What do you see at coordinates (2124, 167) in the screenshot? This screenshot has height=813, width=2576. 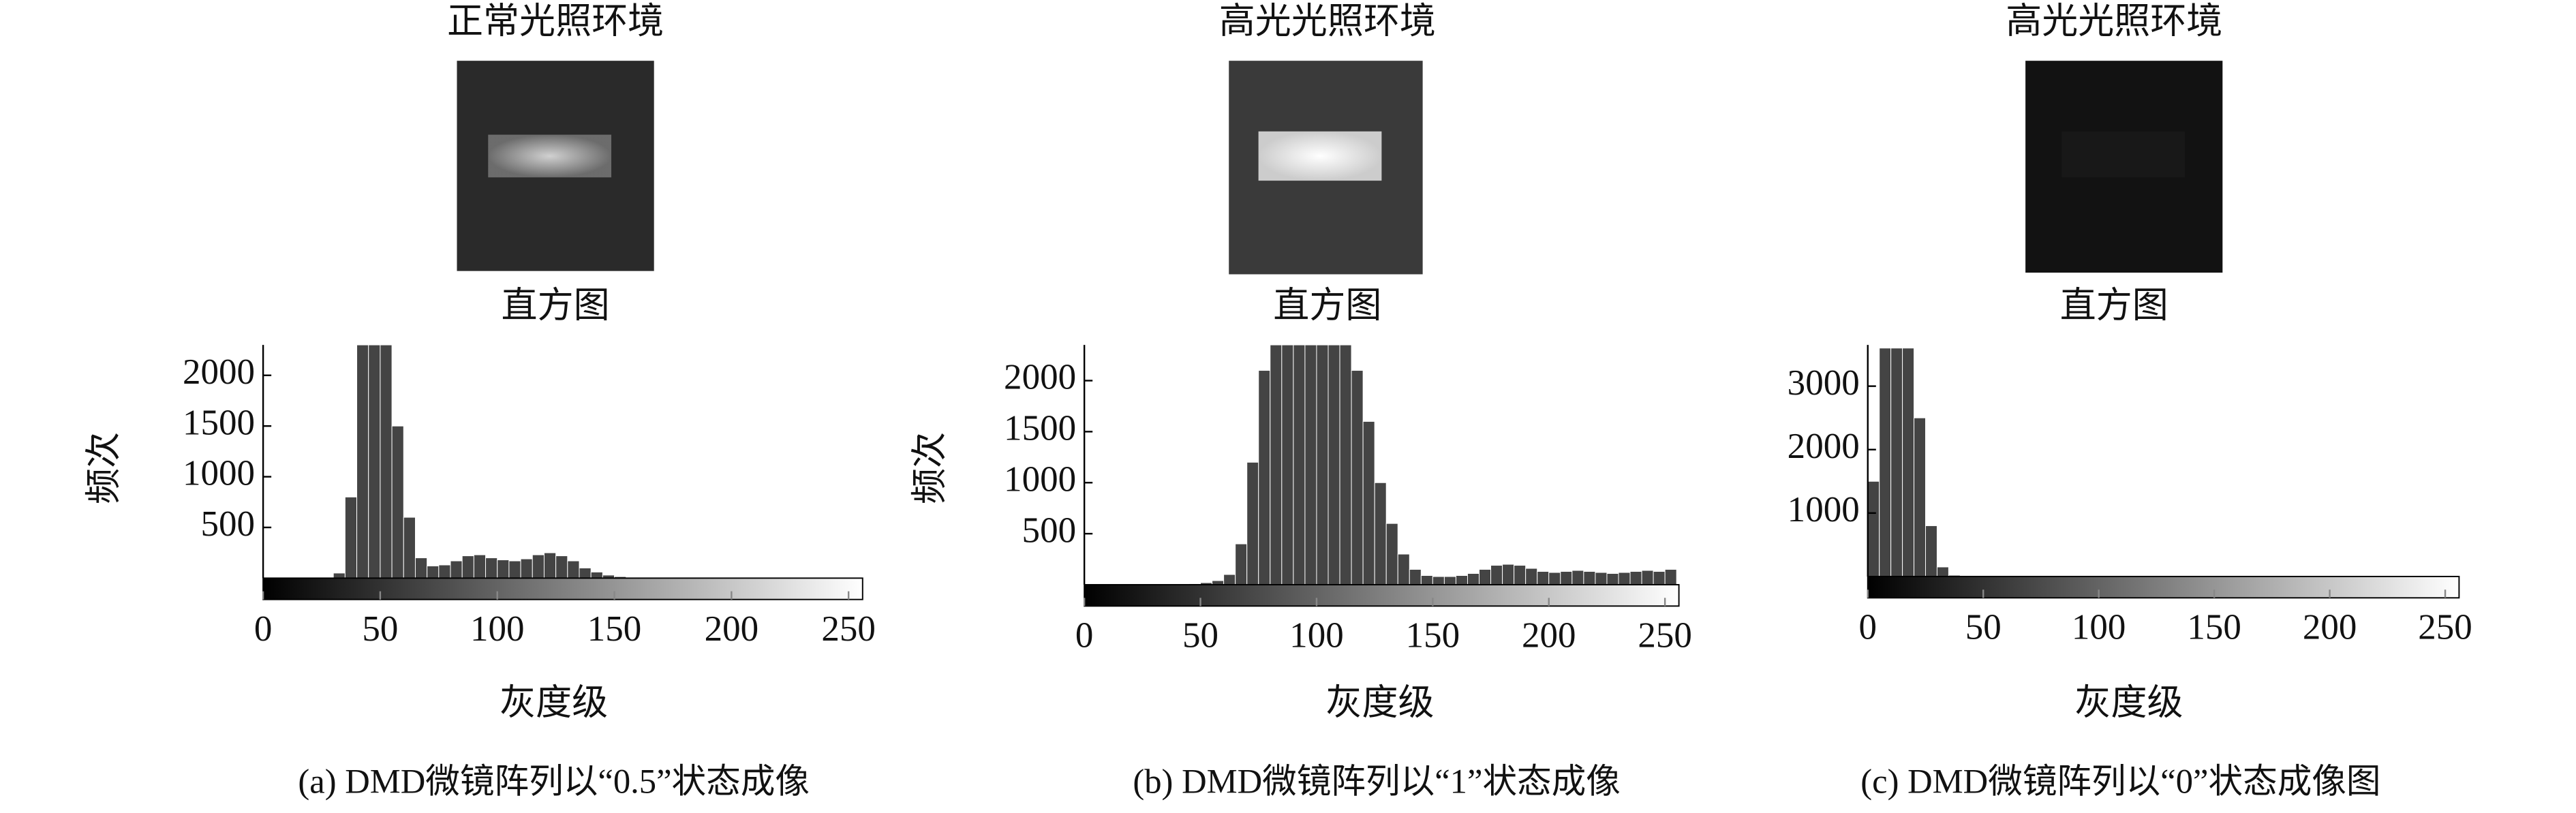 I see `photo-c` at bounding box center [2124, 167].